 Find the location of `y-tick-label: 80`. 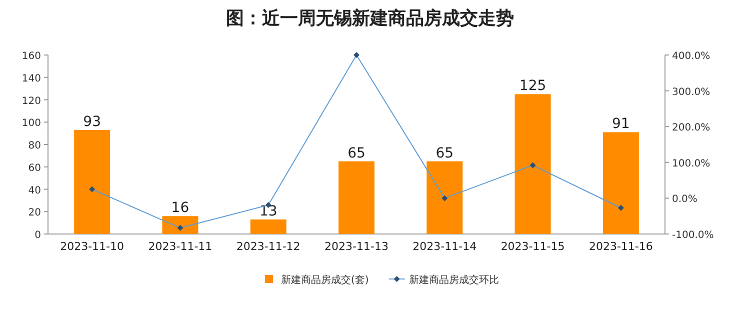

y-tick-label: 80 is located at coordinates (34, 146).